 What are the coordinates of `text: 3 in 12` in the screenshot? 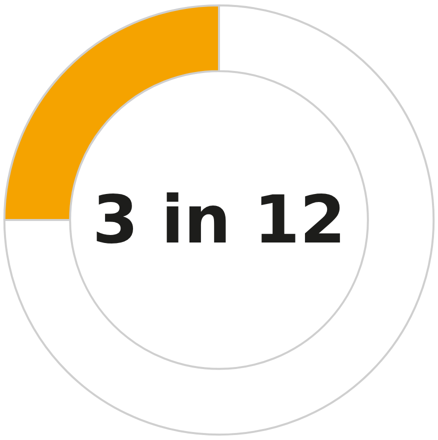 It's located at (219, 220).